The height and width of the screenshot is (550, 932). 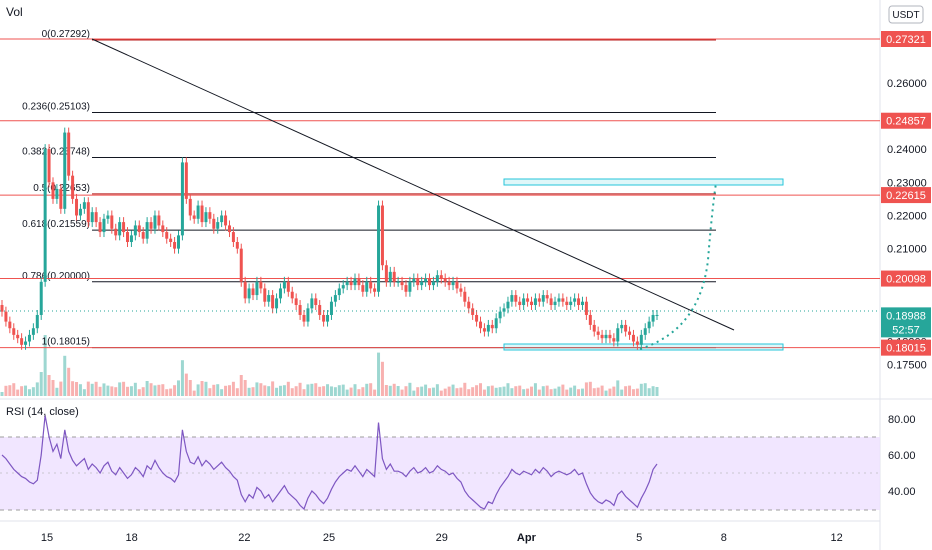 I want to click on volume-bars, so click(x=329, y=365).